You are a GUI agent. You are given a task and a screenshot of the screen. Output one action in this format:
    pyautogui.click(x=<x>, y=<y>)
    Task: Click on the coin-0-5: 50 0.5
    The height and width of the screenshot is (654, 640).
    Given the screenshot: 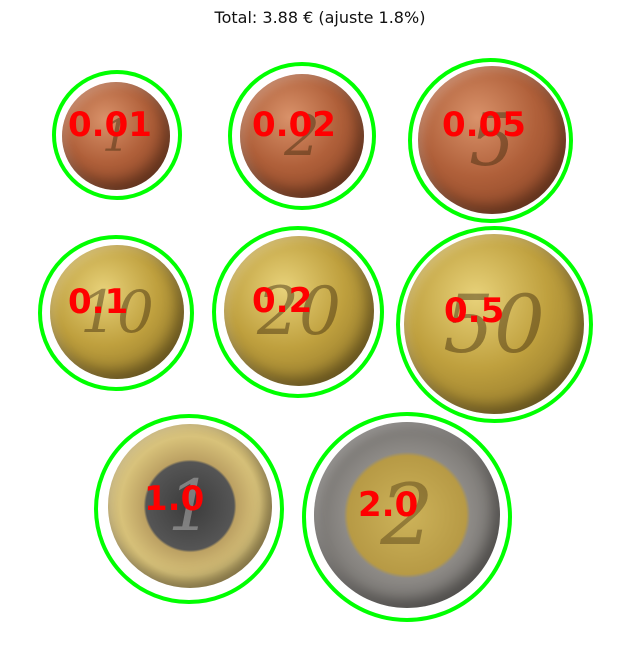 What is the action you would take?
    pyautogui.click(x=494, y=324)
    